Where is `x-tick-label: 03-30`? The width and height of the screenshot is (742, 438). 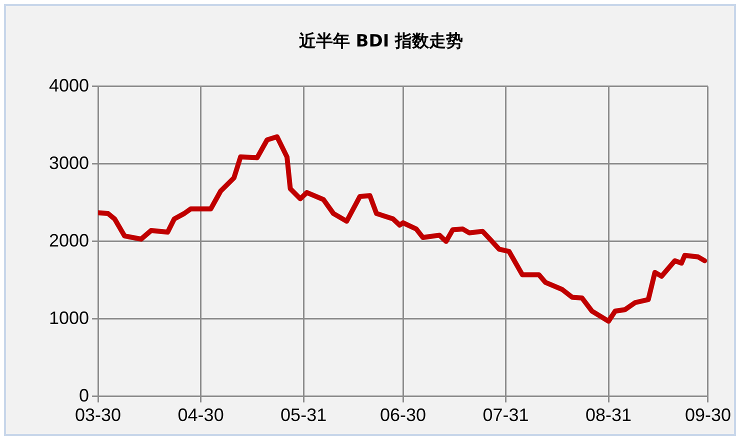 x-tick-label: 03-30 is located at coordinates (98, 415).